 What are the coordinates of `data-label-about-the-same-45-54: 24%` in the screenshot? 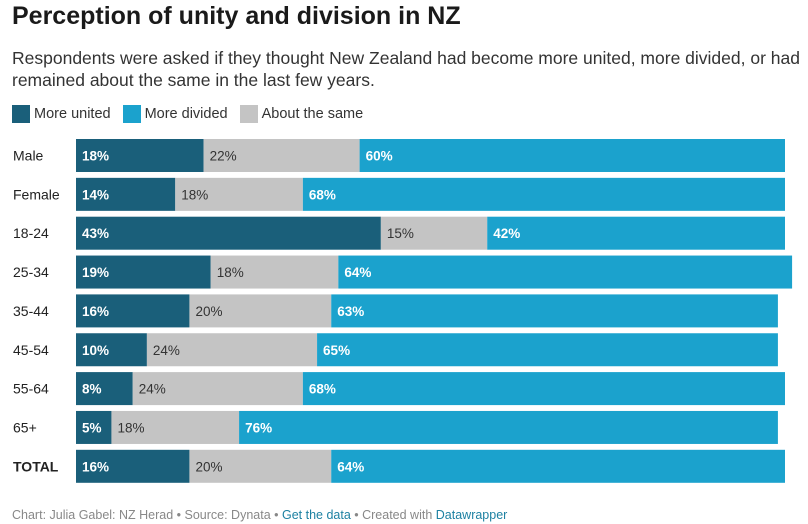 It's located at (166, 350).